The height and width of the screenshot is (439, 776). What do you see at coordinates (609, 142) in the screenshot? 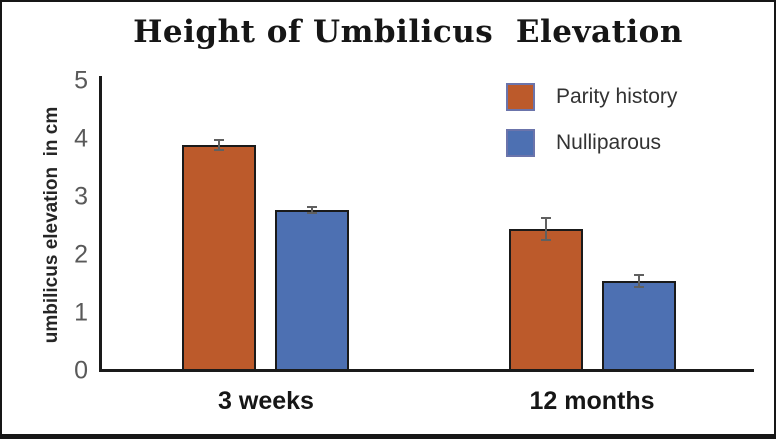
I see `legend-label-nulliparous: Nulliparous` at bounding box center [609, 142].